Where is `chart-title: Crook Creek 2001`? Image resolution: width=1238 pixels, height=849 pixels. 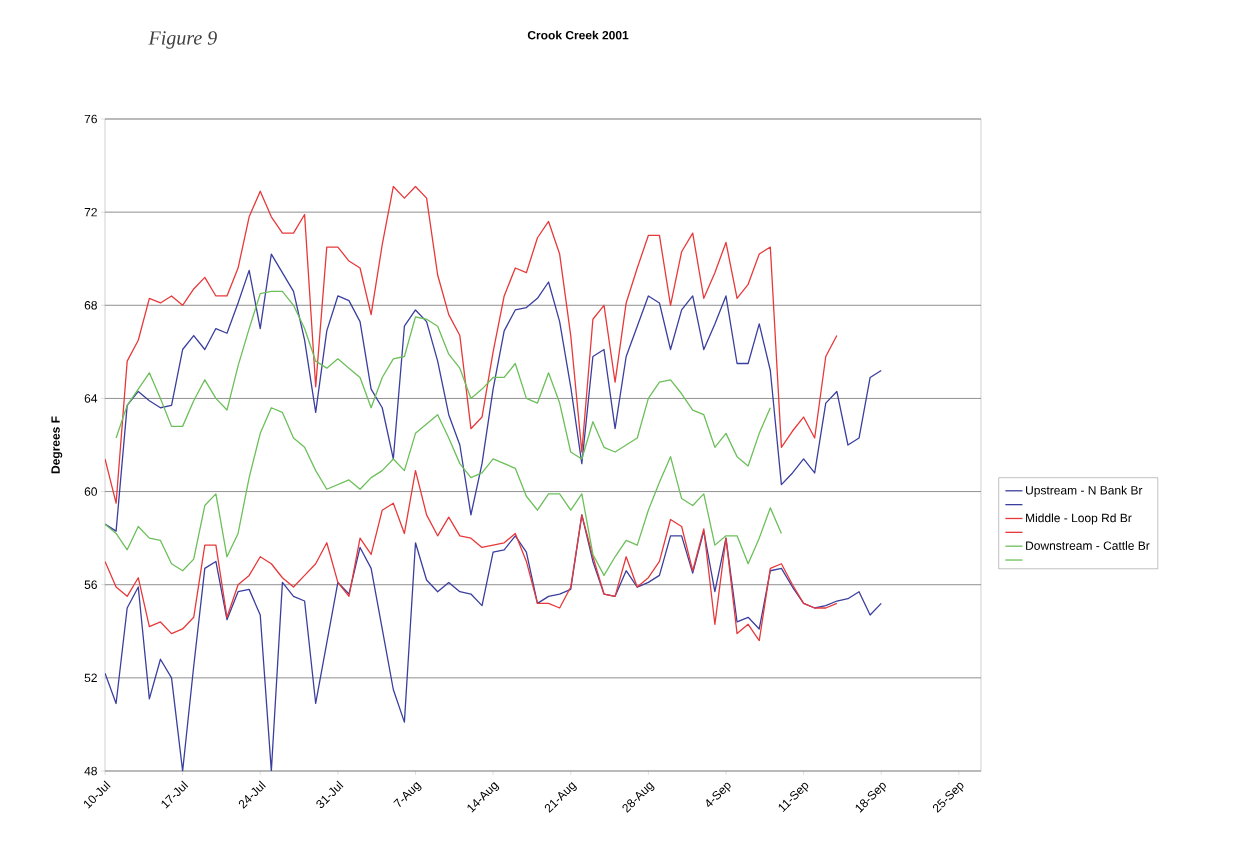
chart-title: Crook Creek 2001 is located at coordinates (578, 35).